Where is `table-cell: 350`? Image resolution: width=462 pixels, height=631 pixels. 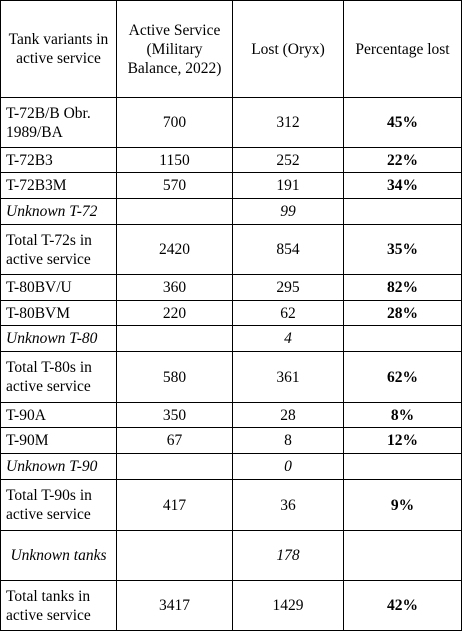 table-cell: 350 is located at coordinates (174, 415).